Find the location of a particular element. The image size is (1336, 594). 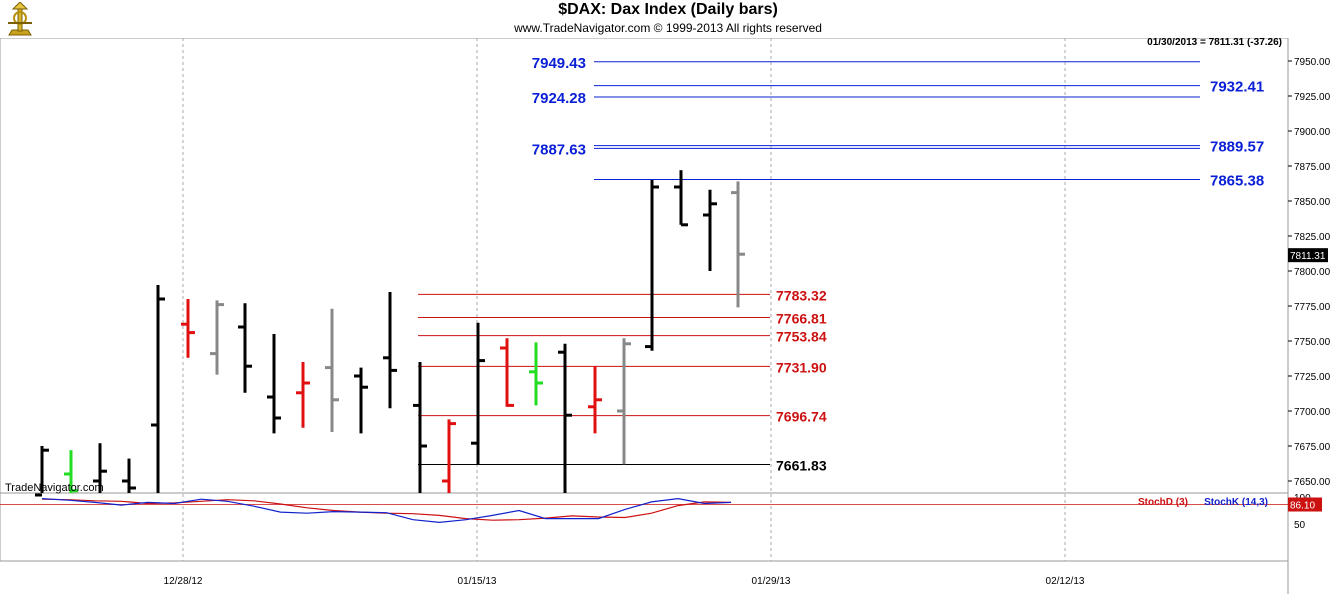

price-tick-label: 7750.00 is located at coordinates (1312, 342).